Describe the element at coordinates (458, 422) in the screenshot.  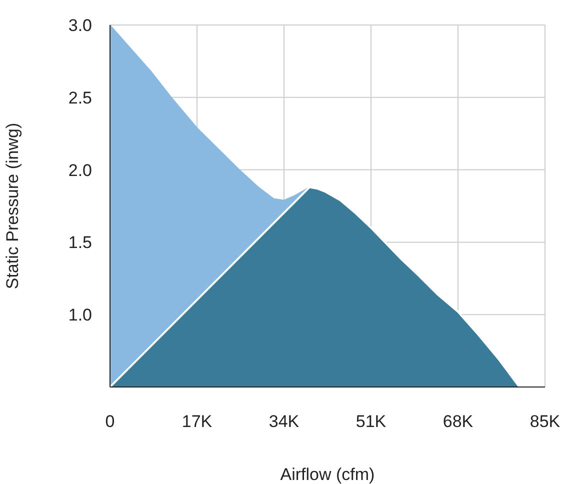
I see `x-tick-label: 68K` at that location.